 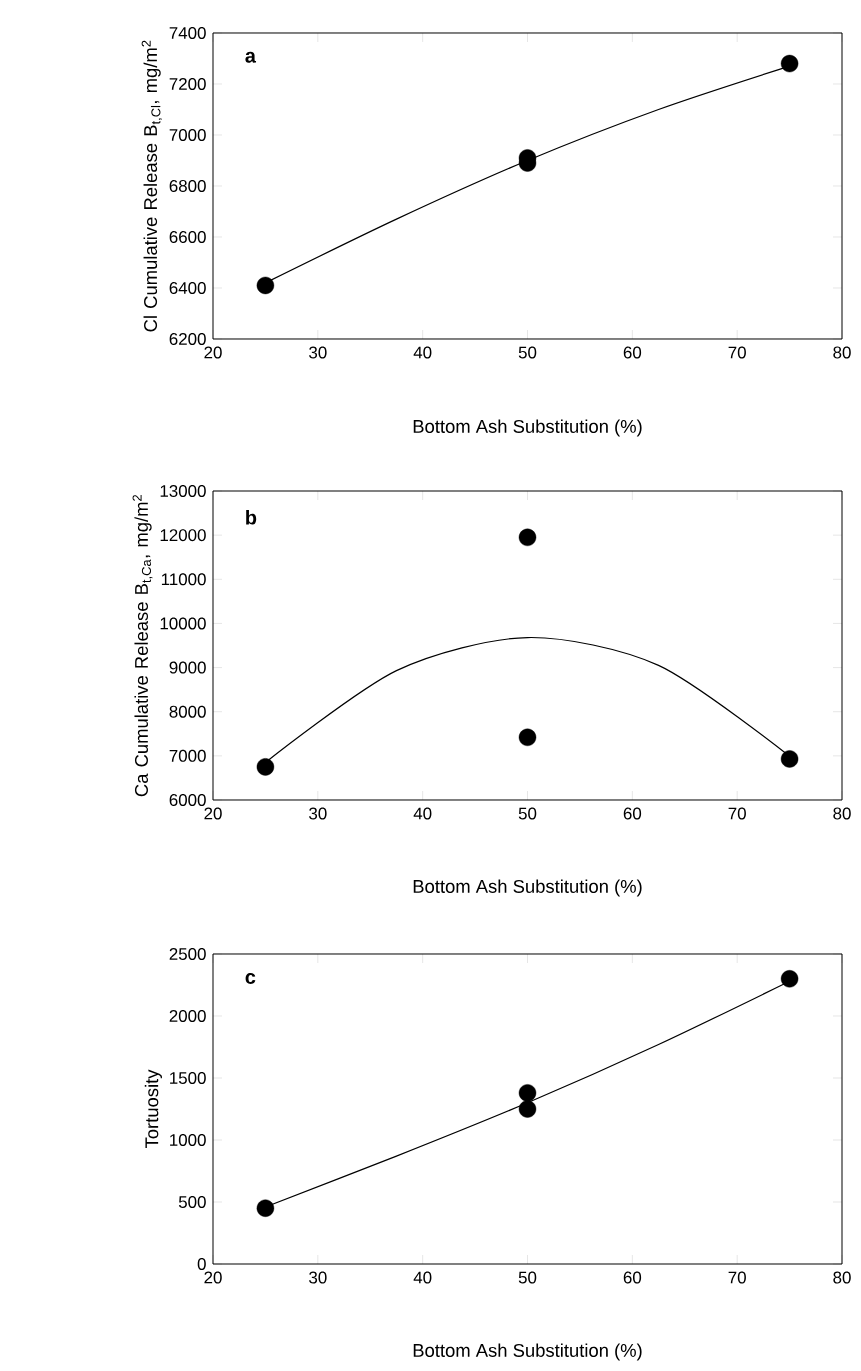 I want to click on y-tick-label: 8000, so click(x=187, y=711).